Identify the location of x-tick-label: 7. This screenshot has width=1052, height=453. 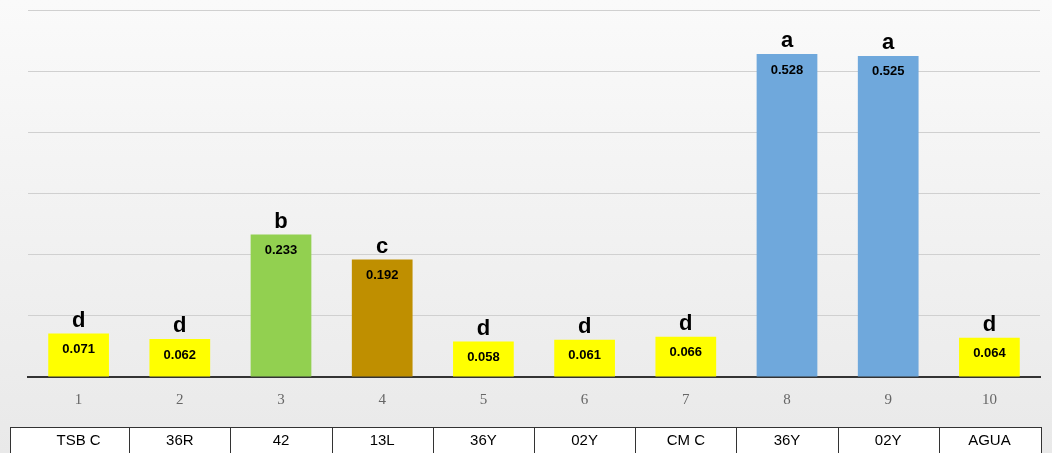
(686, 398).